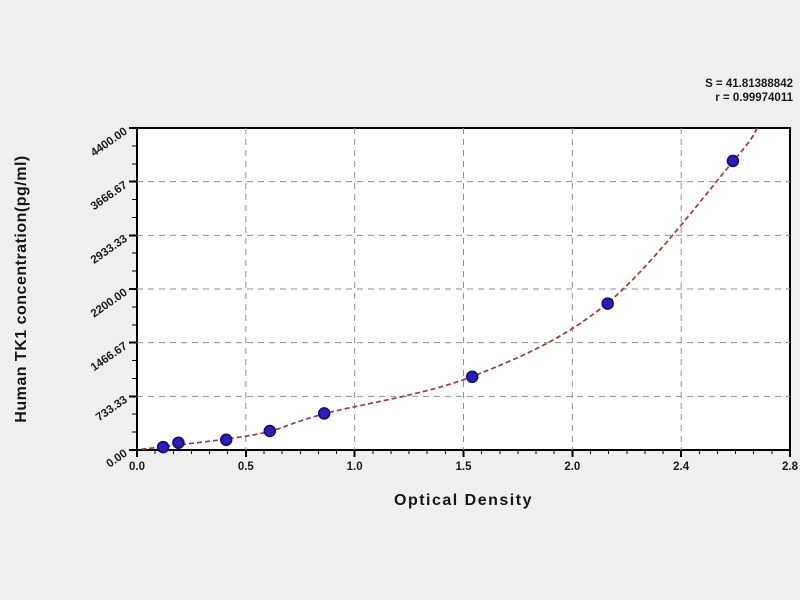 The width and height of the screenshot is (800, 600). What do you see at coordinates (681, 467) in the screenshot?
I see `x-tick-label: 2.4` at bounding box center [681, 467].